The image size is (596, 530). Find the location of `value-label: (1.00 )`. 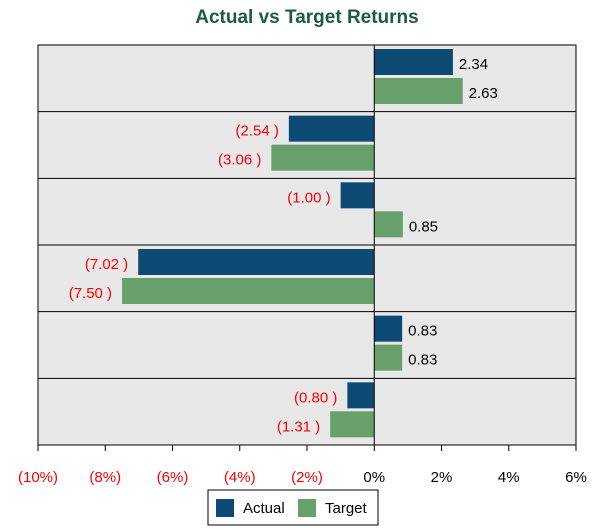

value-label: (1.00 ) is located at coordinates (308, 197).